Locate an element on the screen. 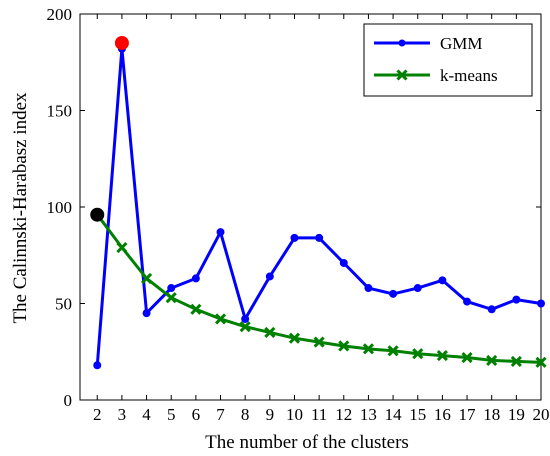 This screenshot has width=550, height=456. legend-marker-k-means is located at coordinates (402, 75).